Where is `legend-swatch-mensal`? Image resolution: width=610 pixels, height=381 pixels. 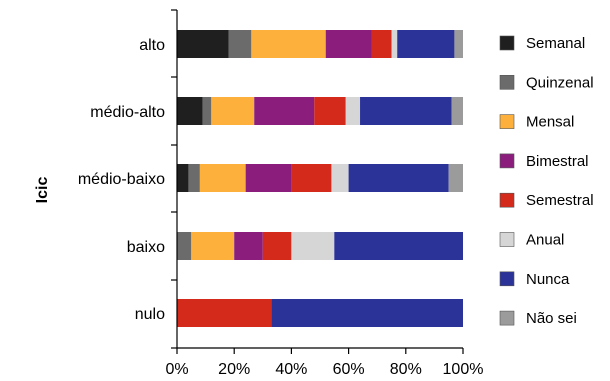
legend-swatch-mensal is located at coordinates (507, 121).